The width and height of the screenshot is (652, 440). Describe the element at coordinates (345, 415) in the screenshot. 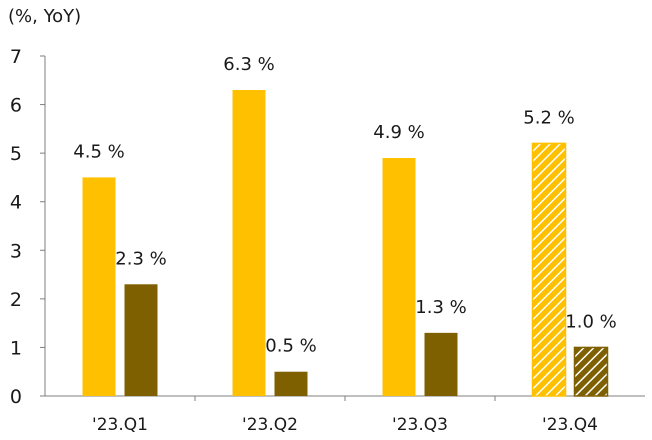

I see `category-labels: '23.Q1 '23.Q2 '23.Q3 '23.Q4` at that location.